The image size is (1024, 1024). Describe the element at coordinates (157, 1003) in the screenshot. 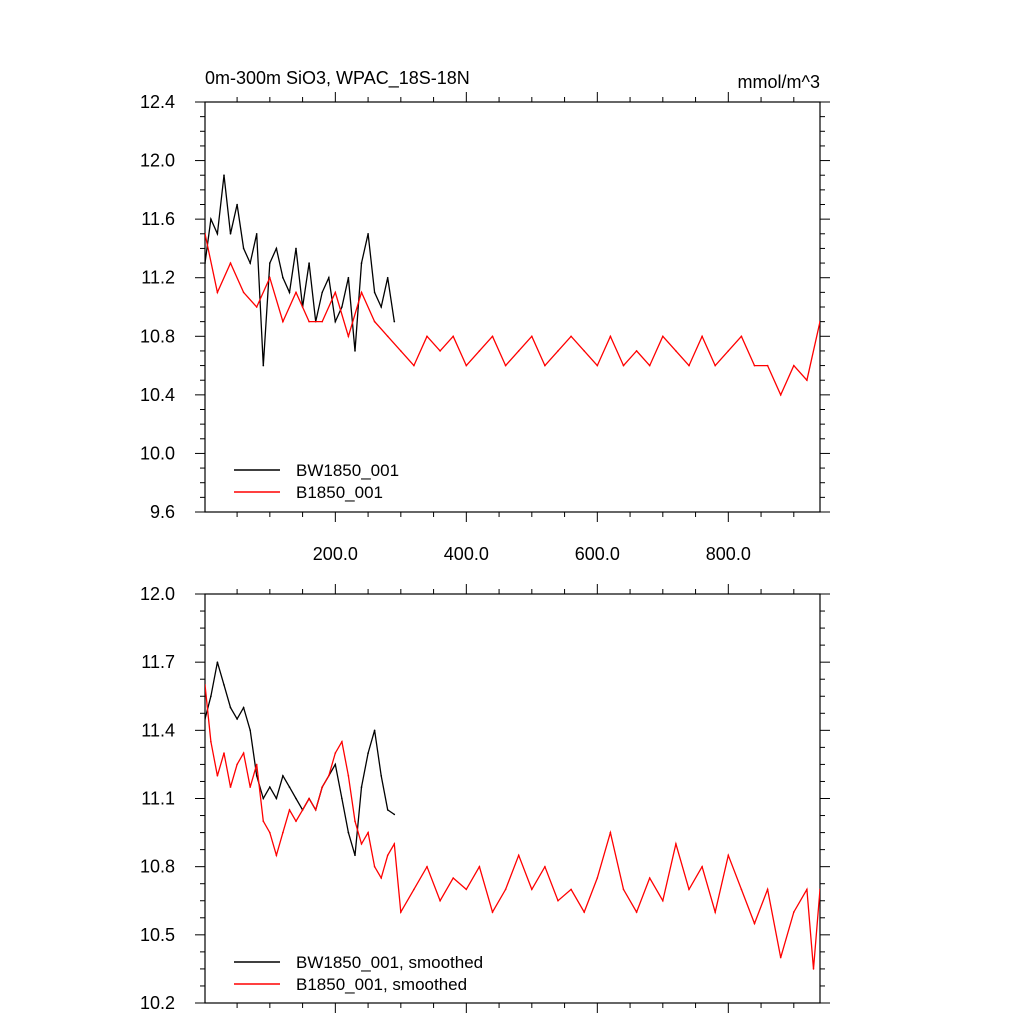

I see `y-tick-label: 10.2` at that location.